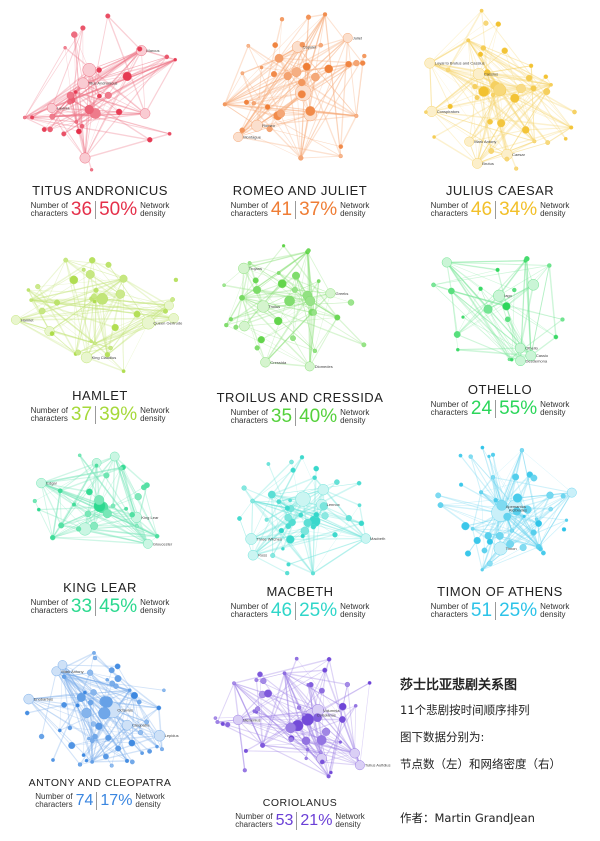 The image size is (600, 841). Describe the element at coordinates (81, 209) in the screenshot. I see `characters-count: 36` at that location.